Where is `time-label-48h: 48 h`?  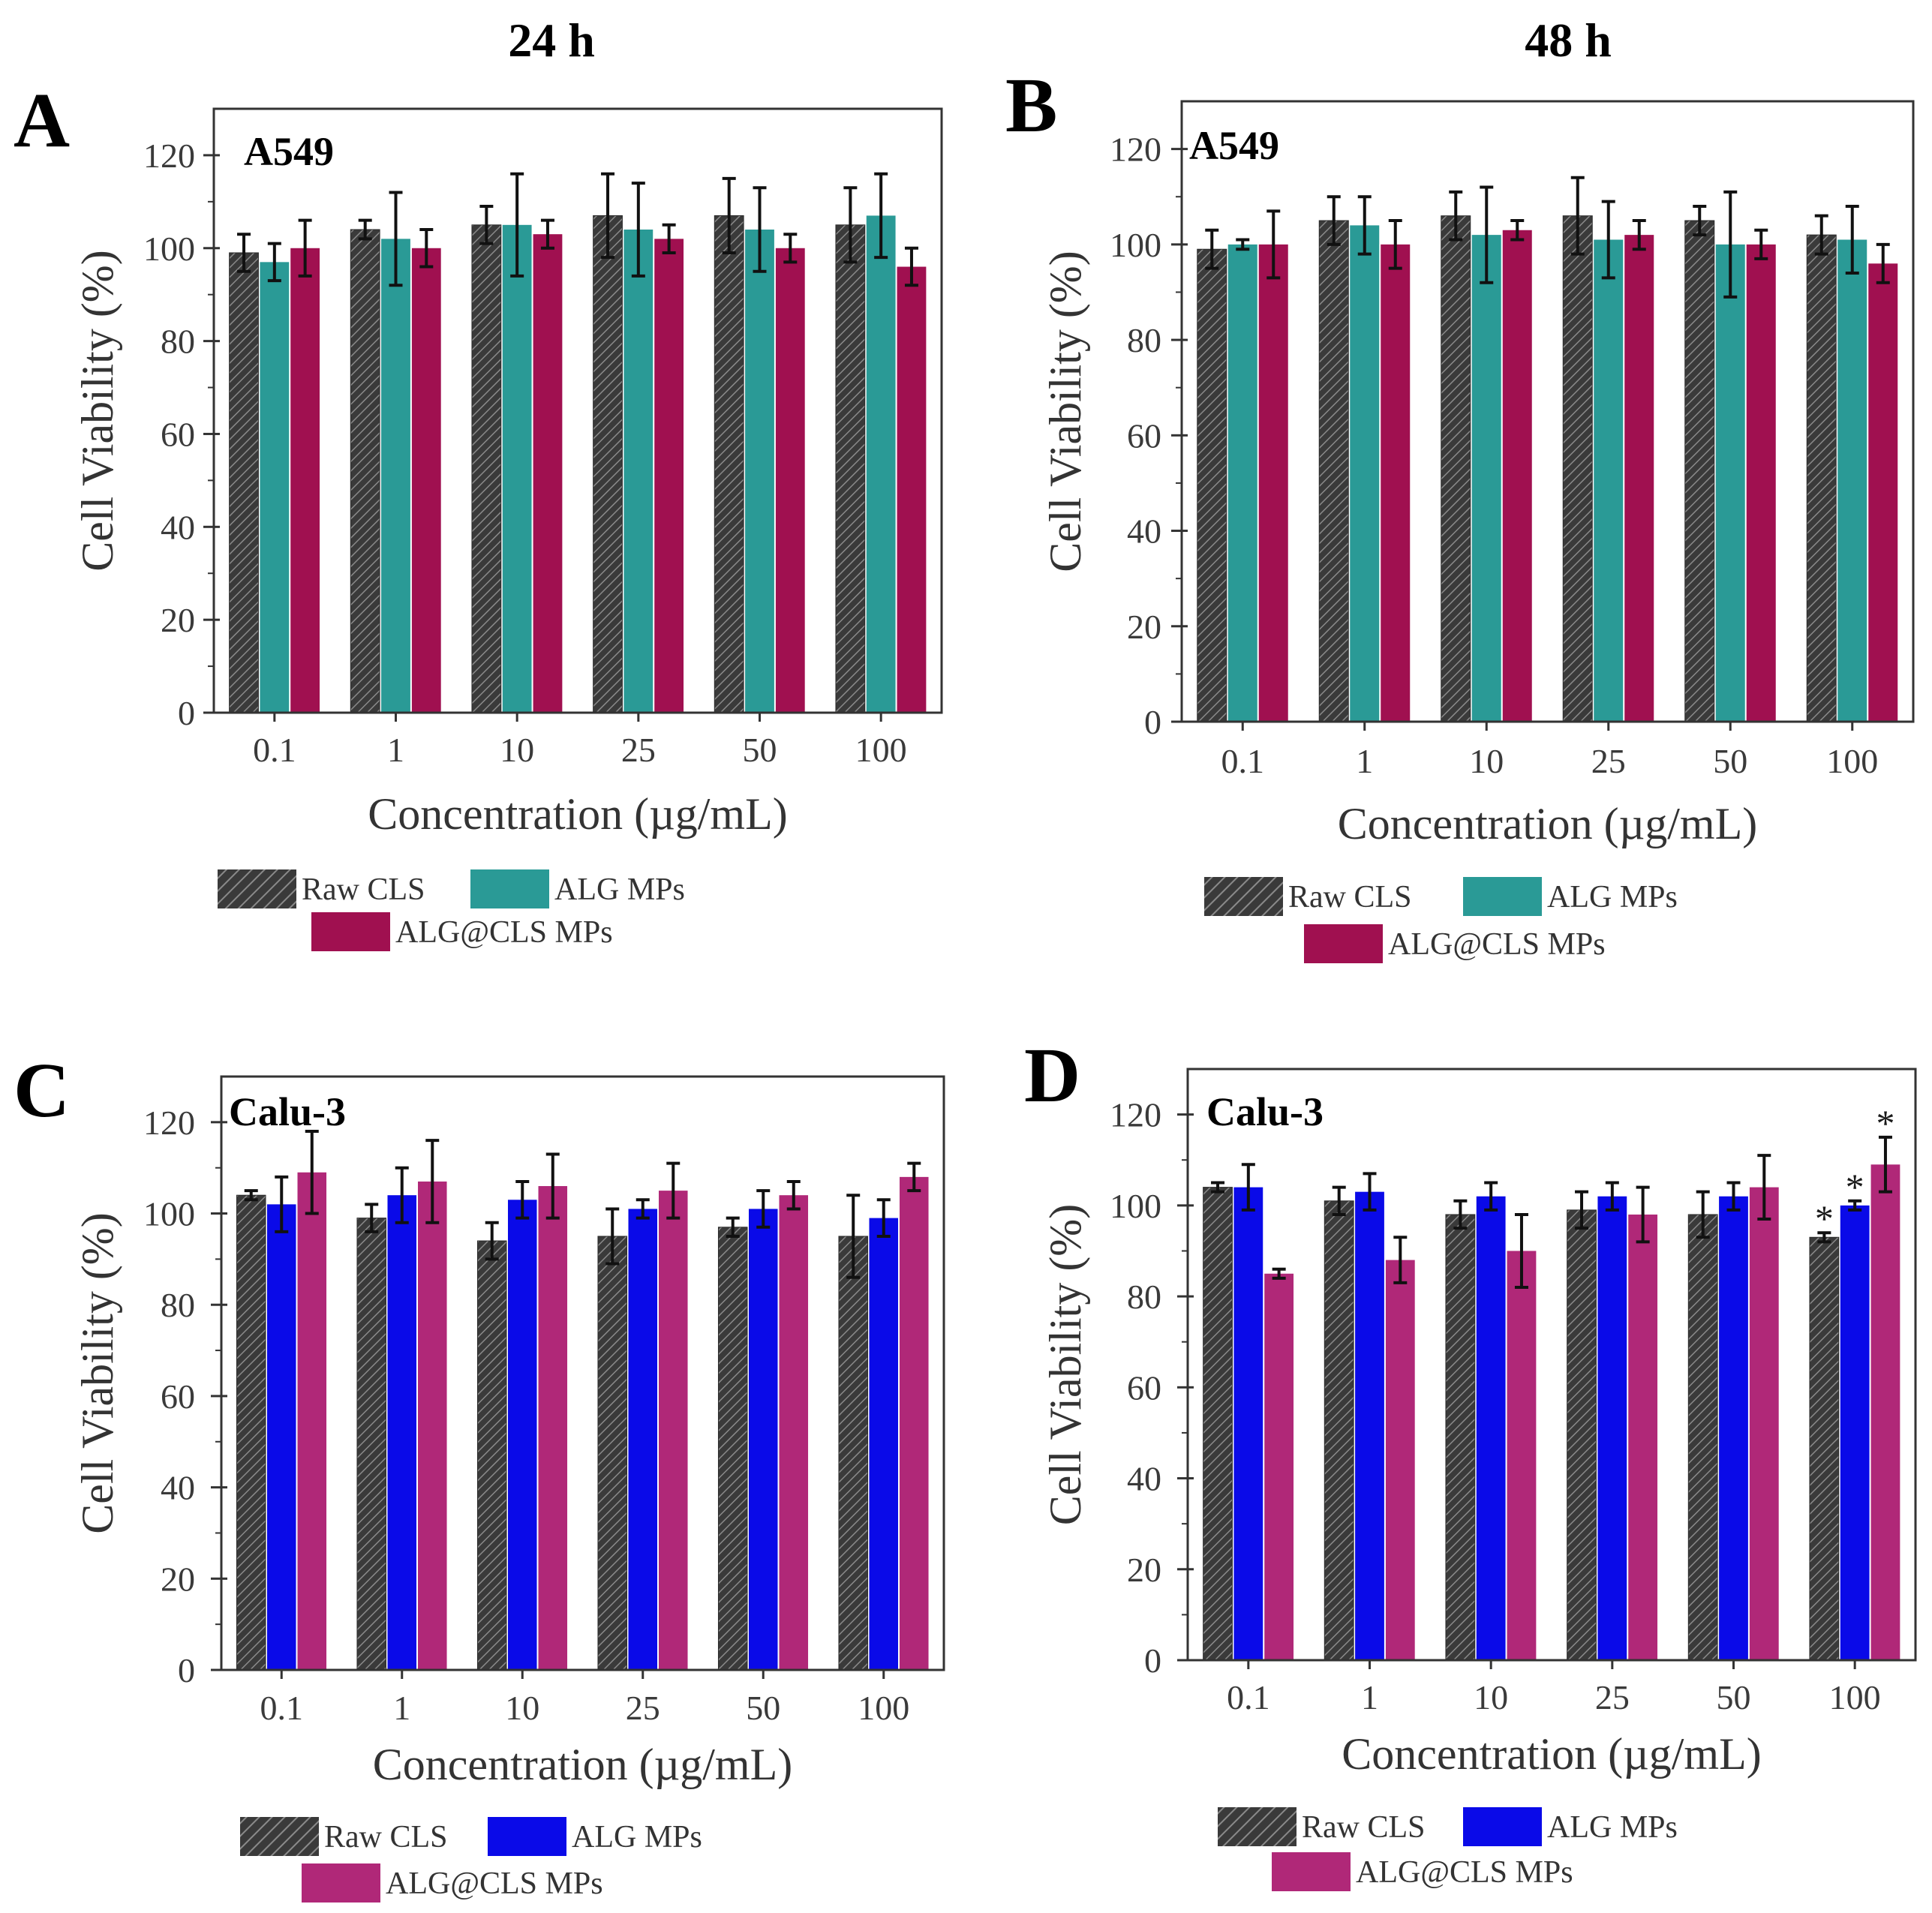 time-label-48h: 48 h is located at coordinates (1568, 41).